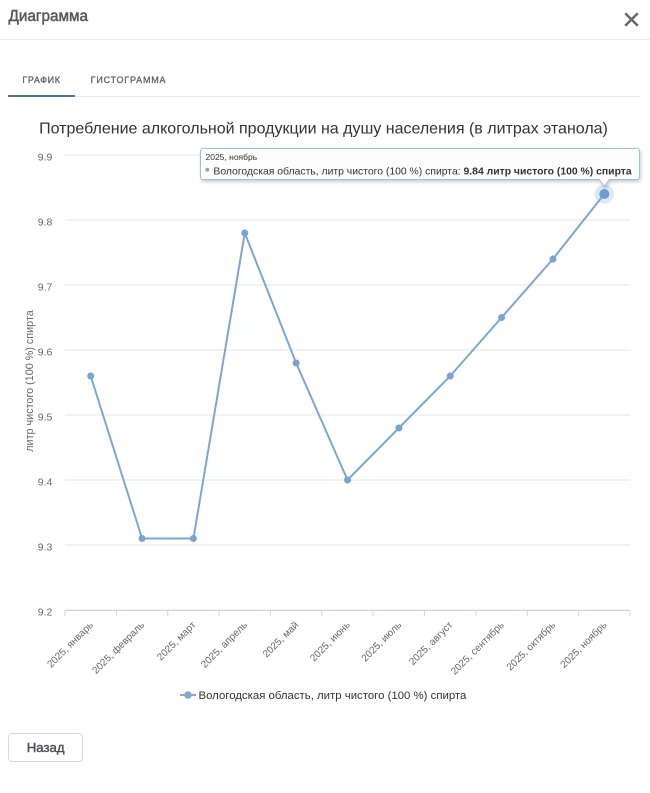  What do you see at coordinates (224, 645) in the screenshot?
I see `svg-text: 2025, апрель` at bounding box center [224, 645].